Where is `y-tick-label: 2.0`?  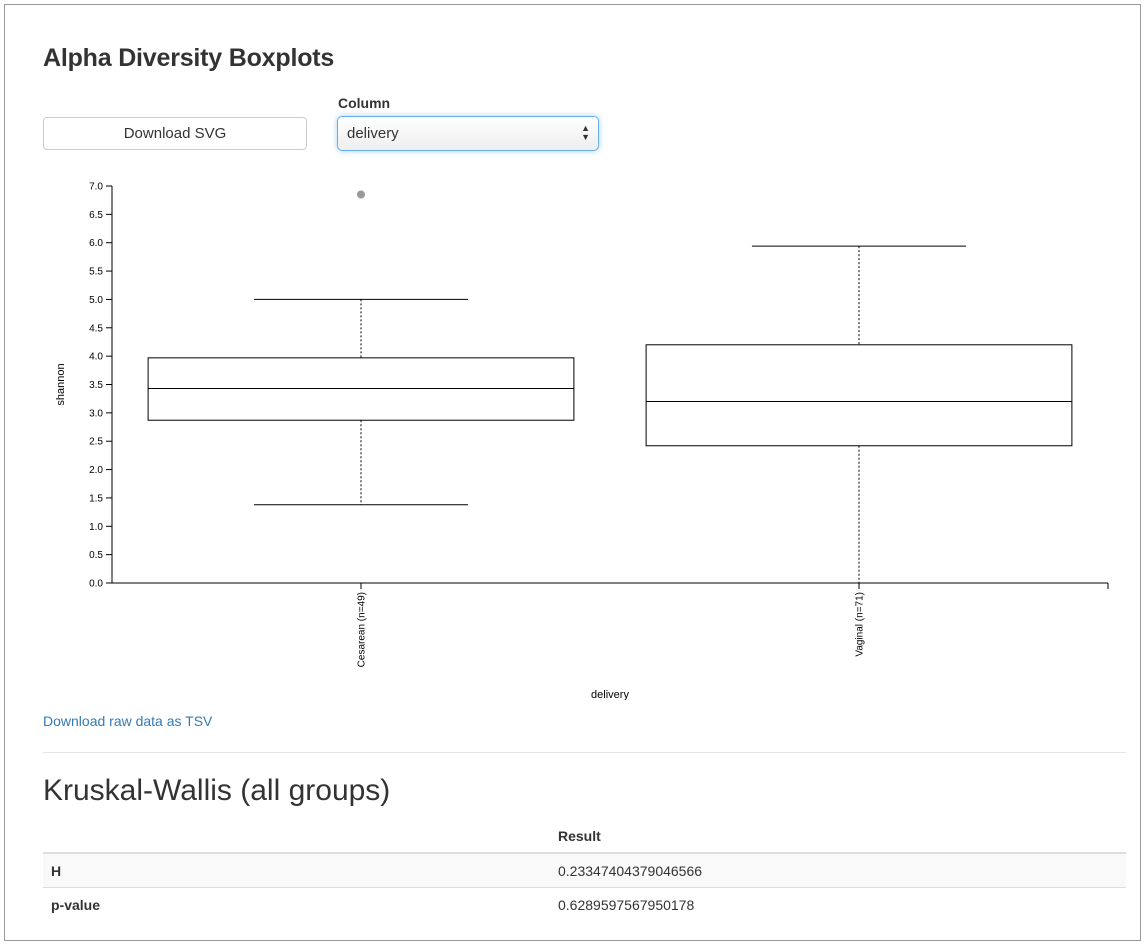 y-tick-label: 2.0 is located at coordinates (96, 470).